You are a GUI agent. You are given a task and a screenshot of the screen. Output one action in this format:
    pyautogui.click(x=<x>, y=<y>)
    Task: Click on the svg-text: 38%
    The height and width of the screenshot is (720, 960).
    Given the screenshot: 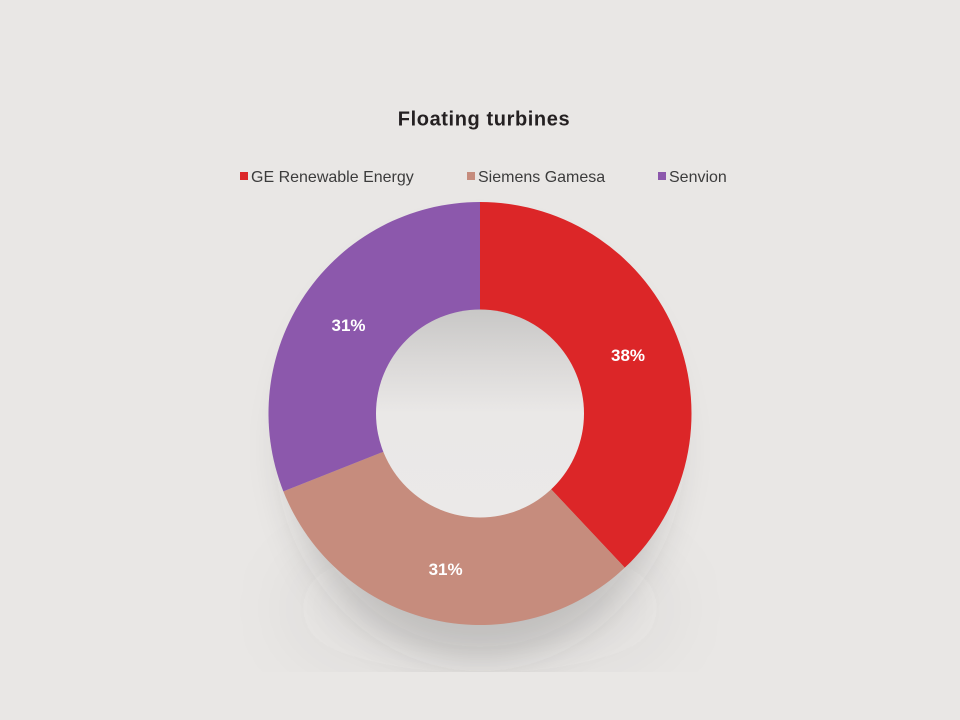 What is the action you would take?
    pyautogui.click(x=628, y=355)
    